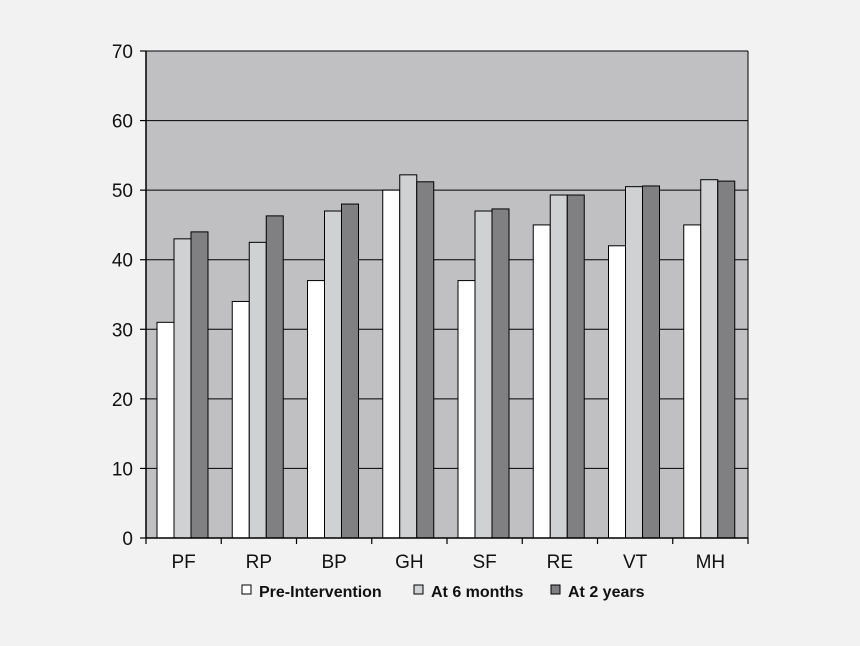 Image resolution: width=860 pixels, height=646 pixels. Describe the element at coordinates (606, 592) in the screenshot. I see `legend-label: At 2 years` at that location.